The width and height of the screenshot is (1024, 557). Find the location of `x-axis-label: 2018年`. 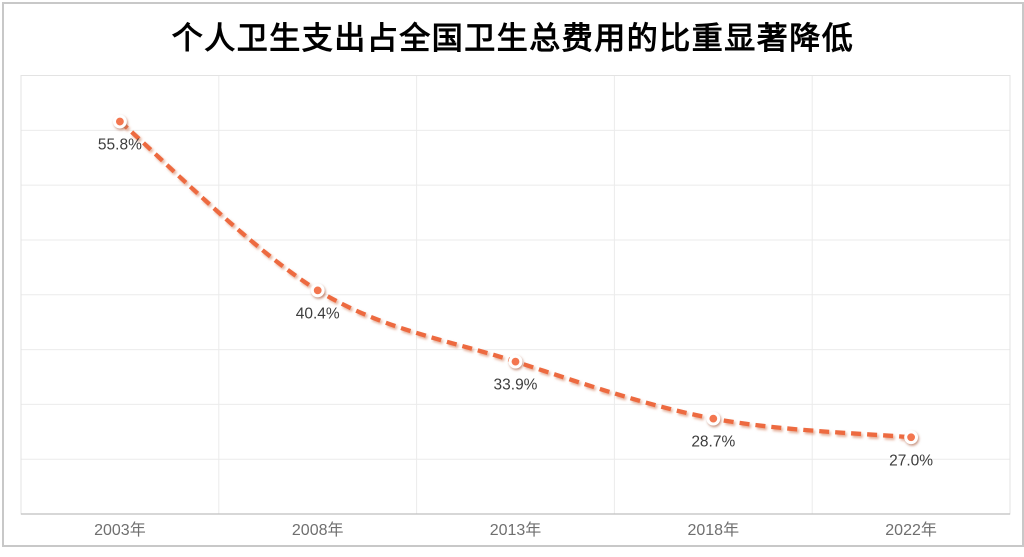

x-axis-label: 2018年 is located at coordinates (713, 530).